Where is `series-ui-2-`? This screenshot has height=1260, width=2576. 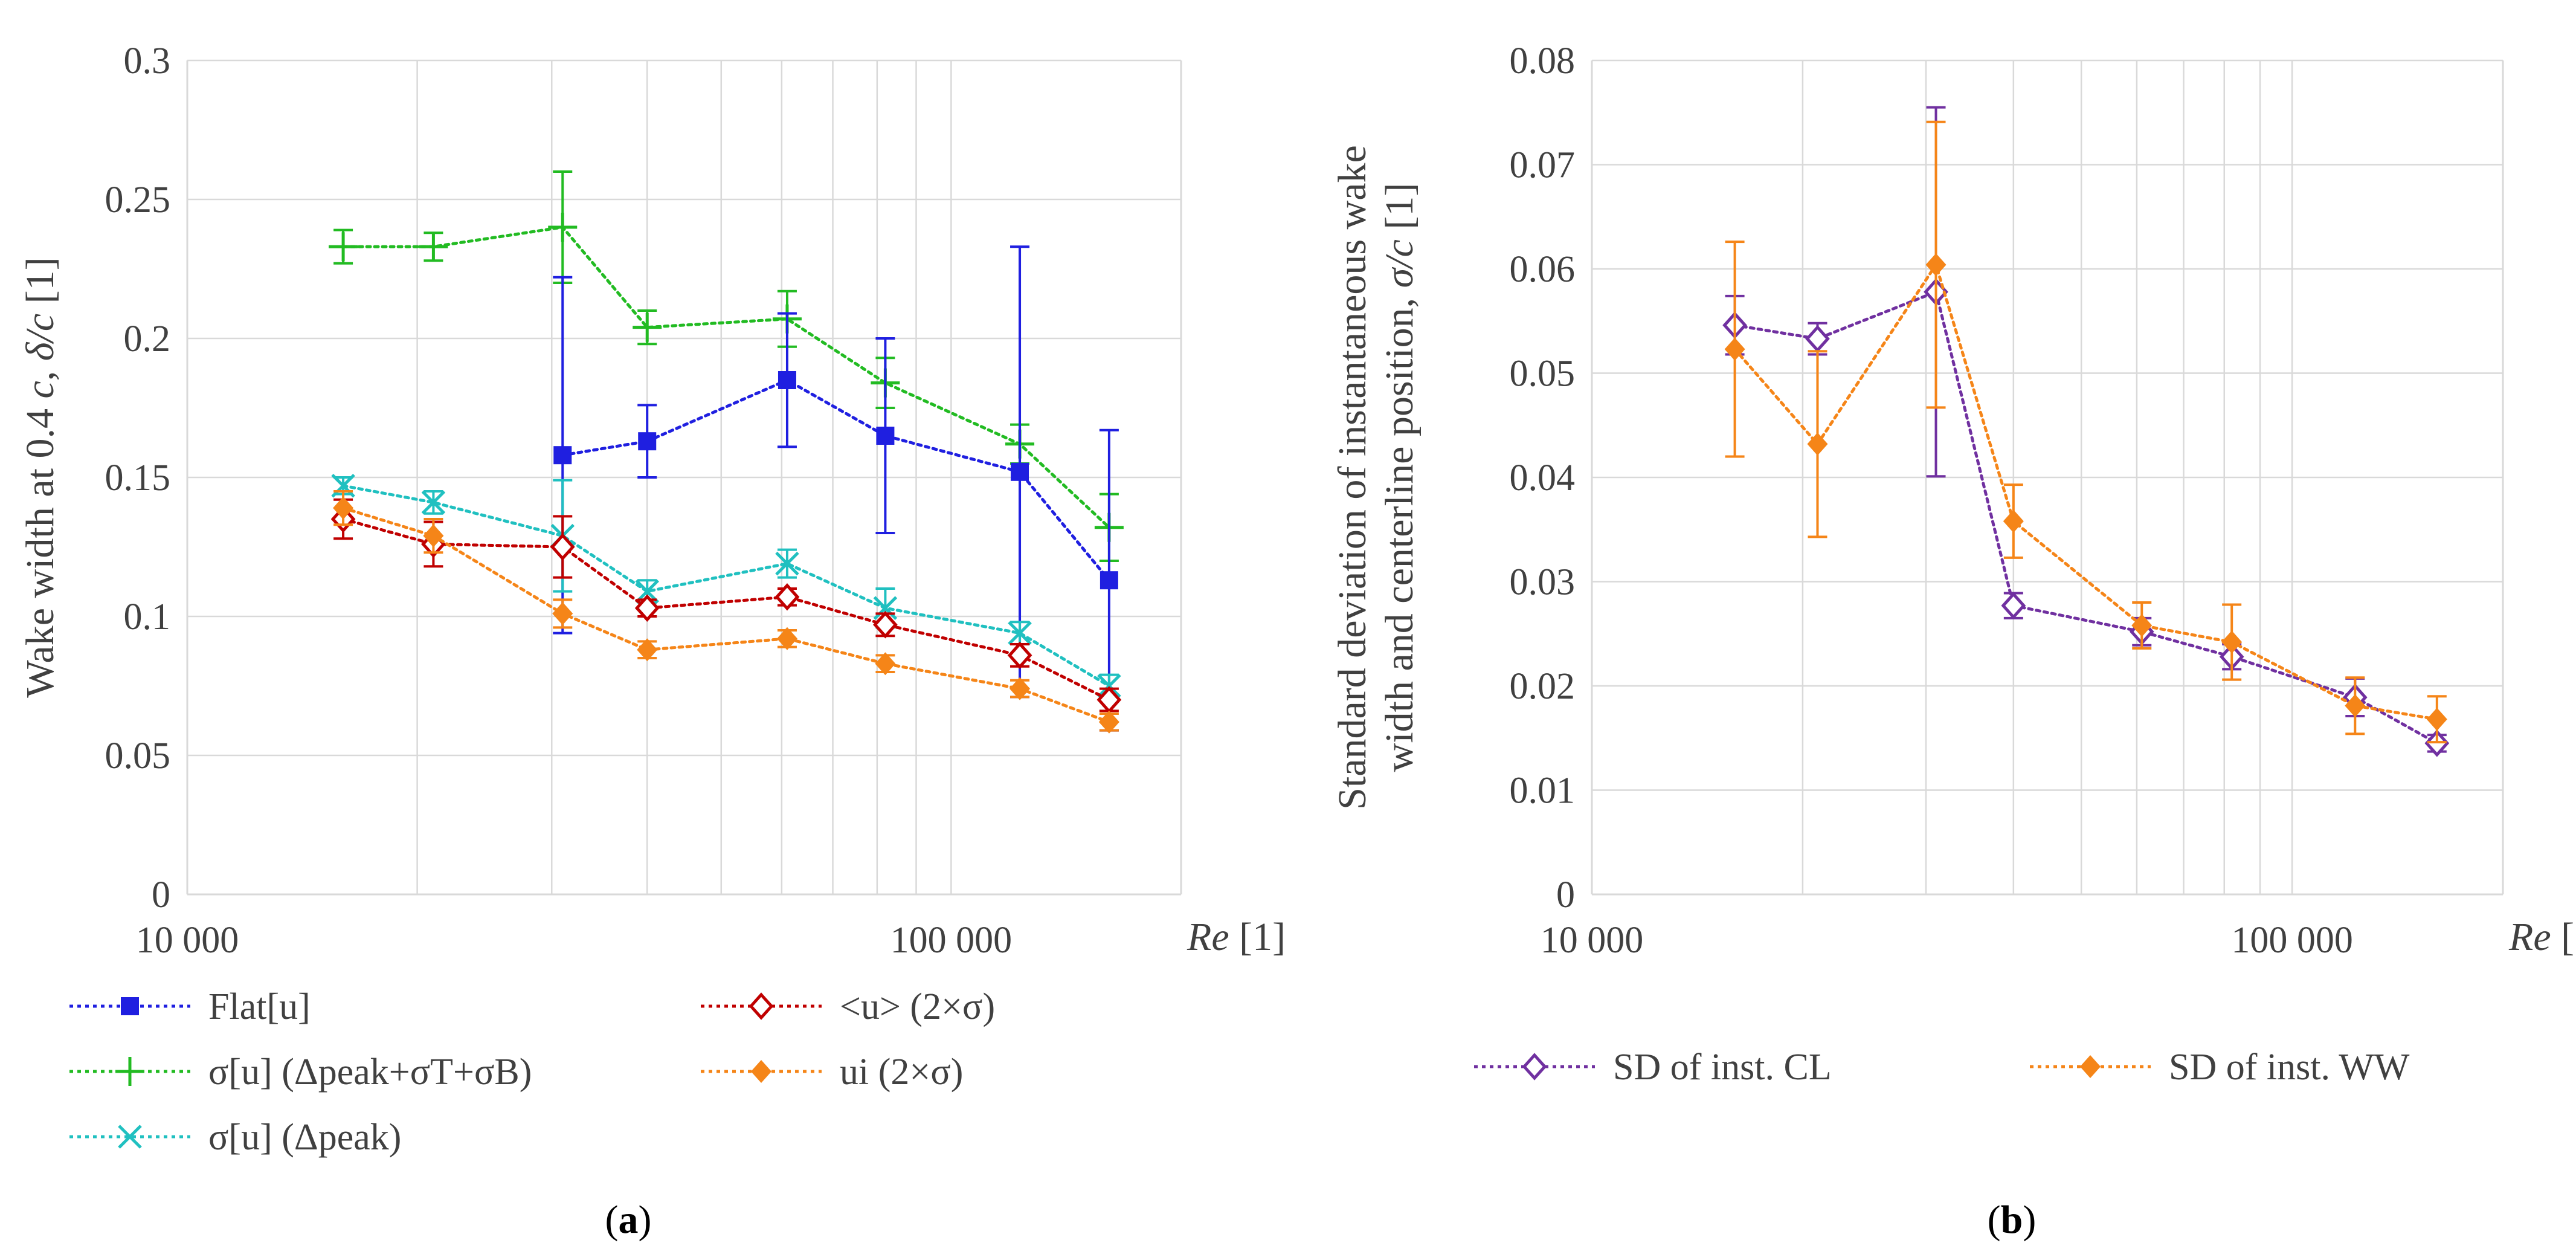
series-ui-2- is located at coordinates (726, 612).